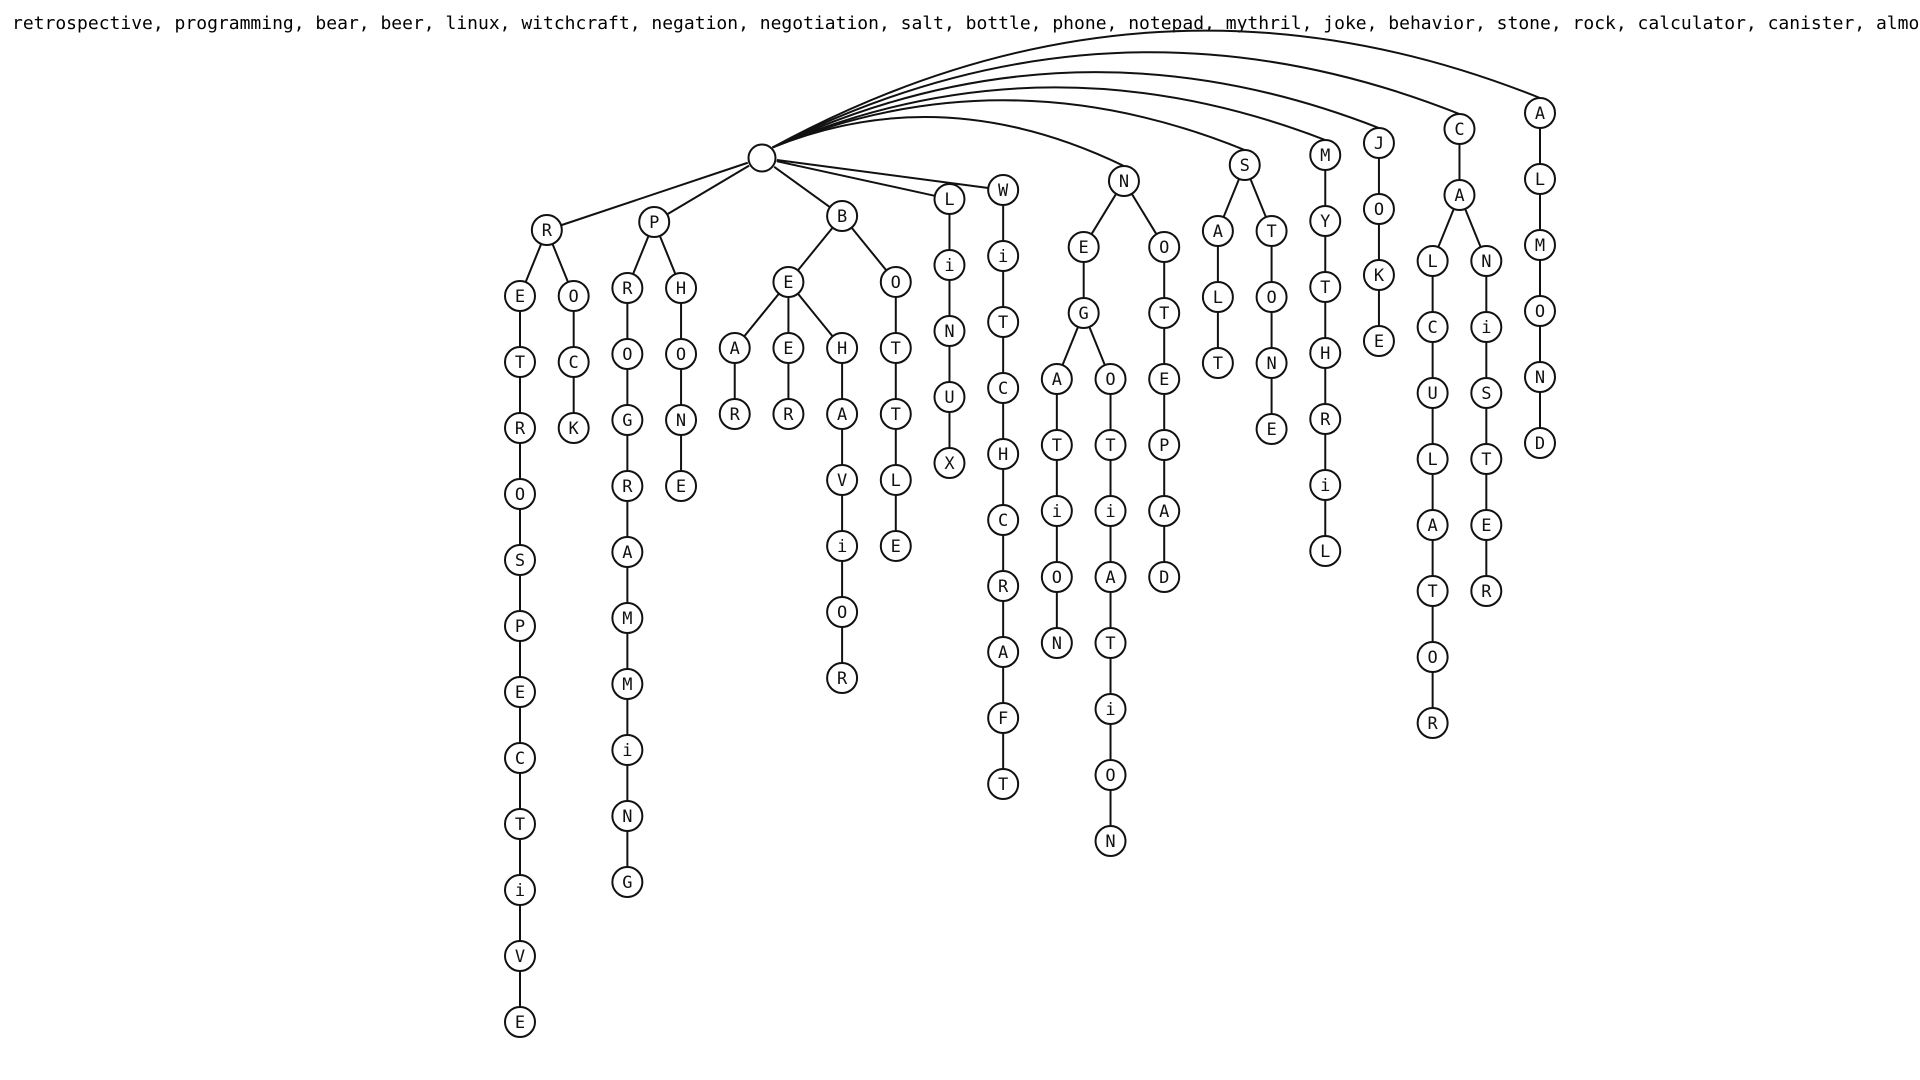 The width and height of the screenshot is (1920, 1080). I want to click on node-letter: S, so click(520, 561).